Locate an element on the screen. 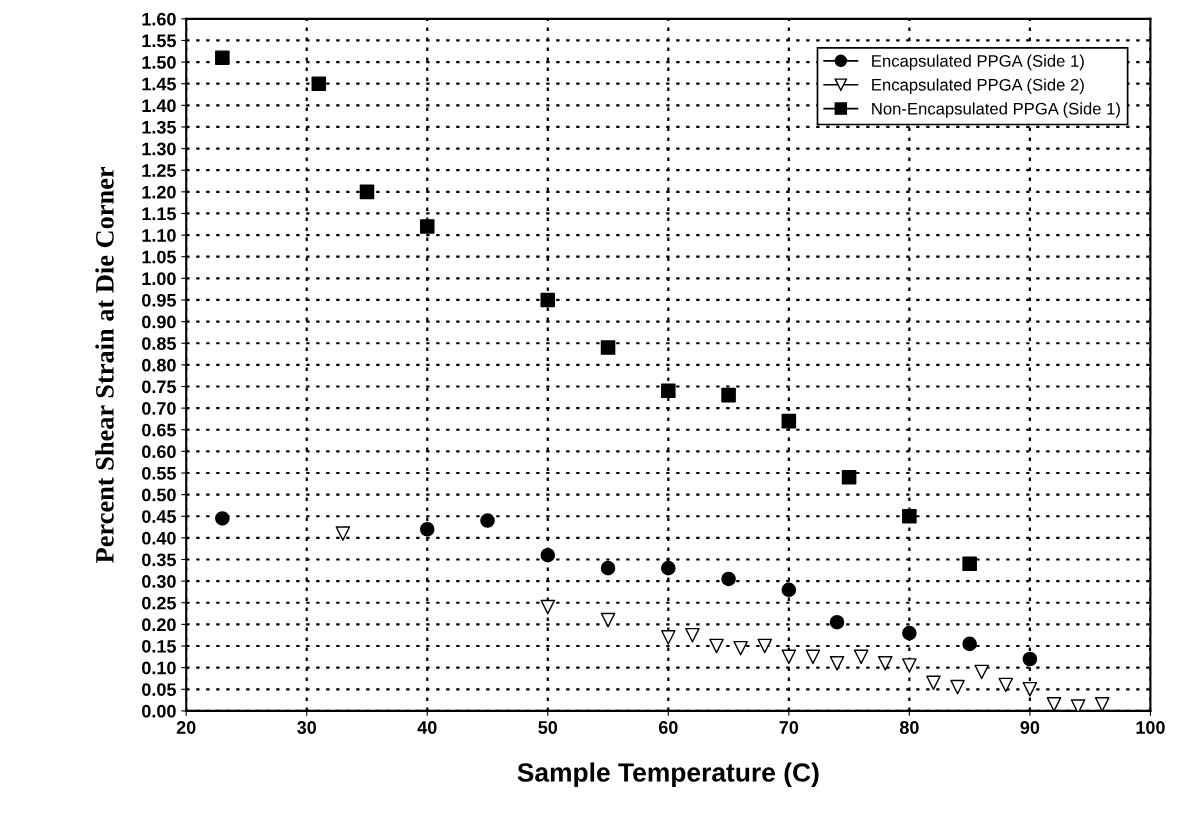 Image resolution: width=1186 pixels, height=819 pixels. y-tick-label: 1.60 is located at coordinates (159, 19).